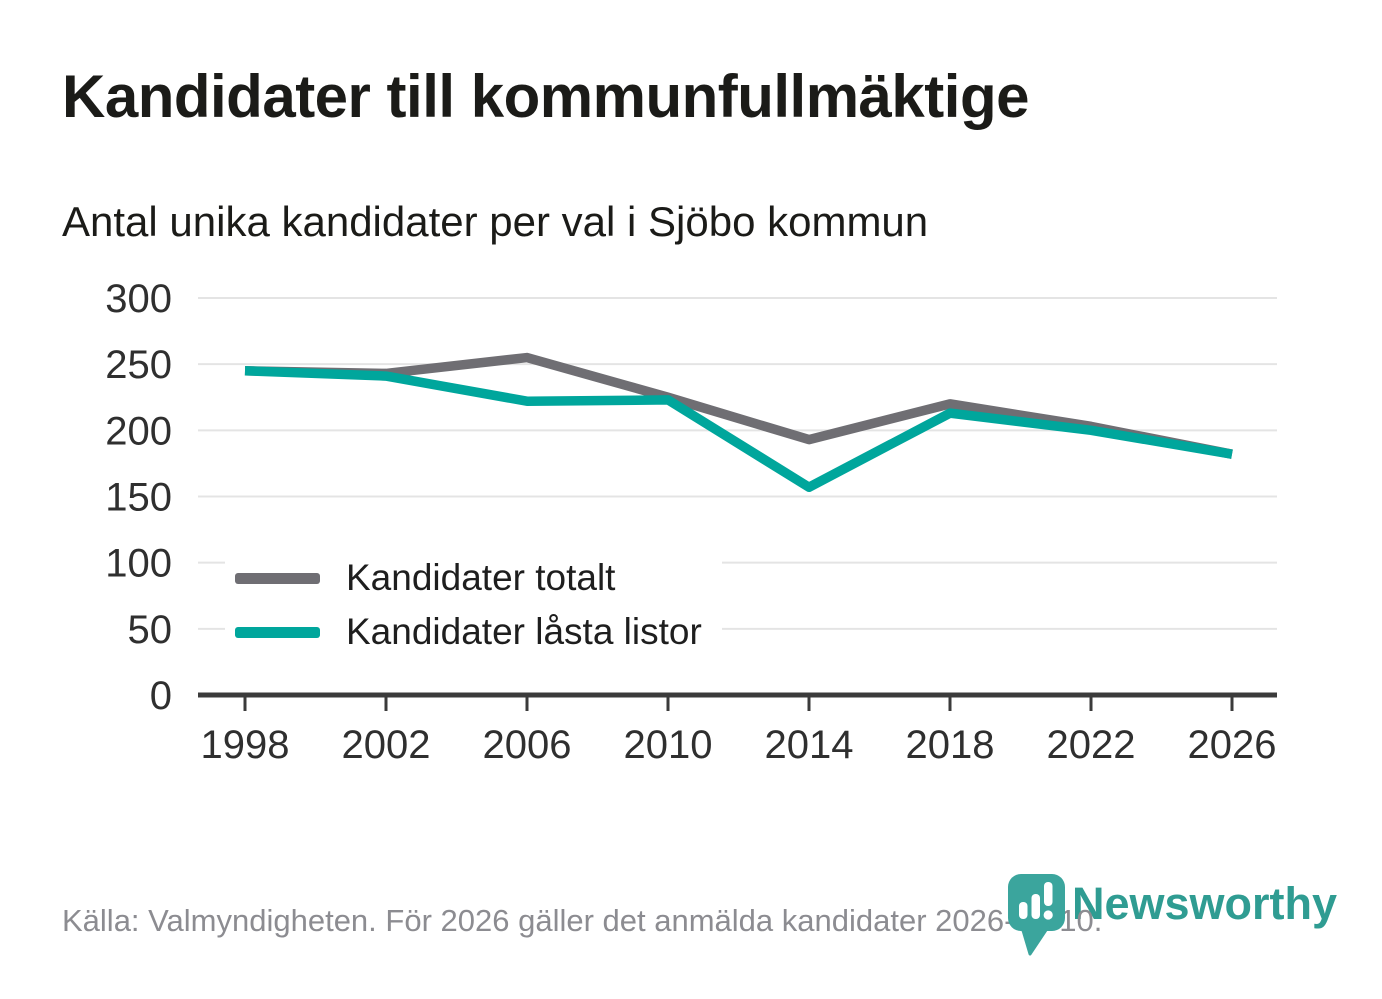 The height and width of the screenshot is (999, 1382). I want to click on y-tick-label-300: 300, so click(138, 299).